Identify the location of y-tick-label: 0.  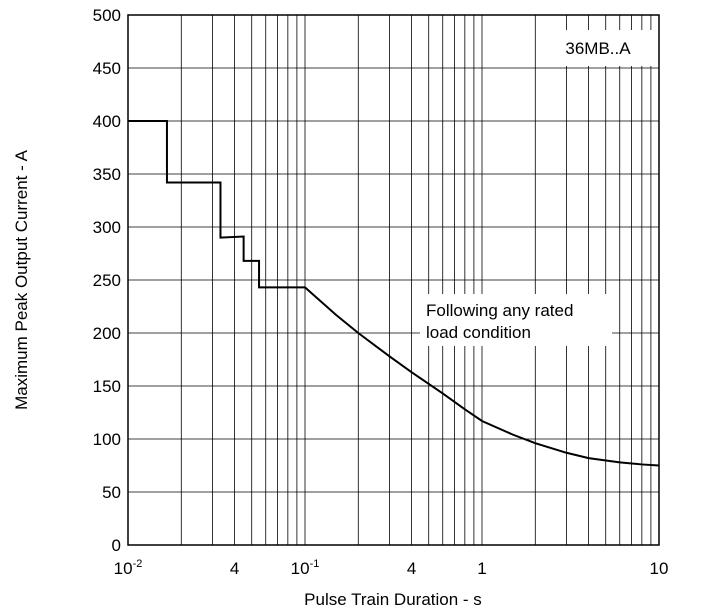
(116, 545).